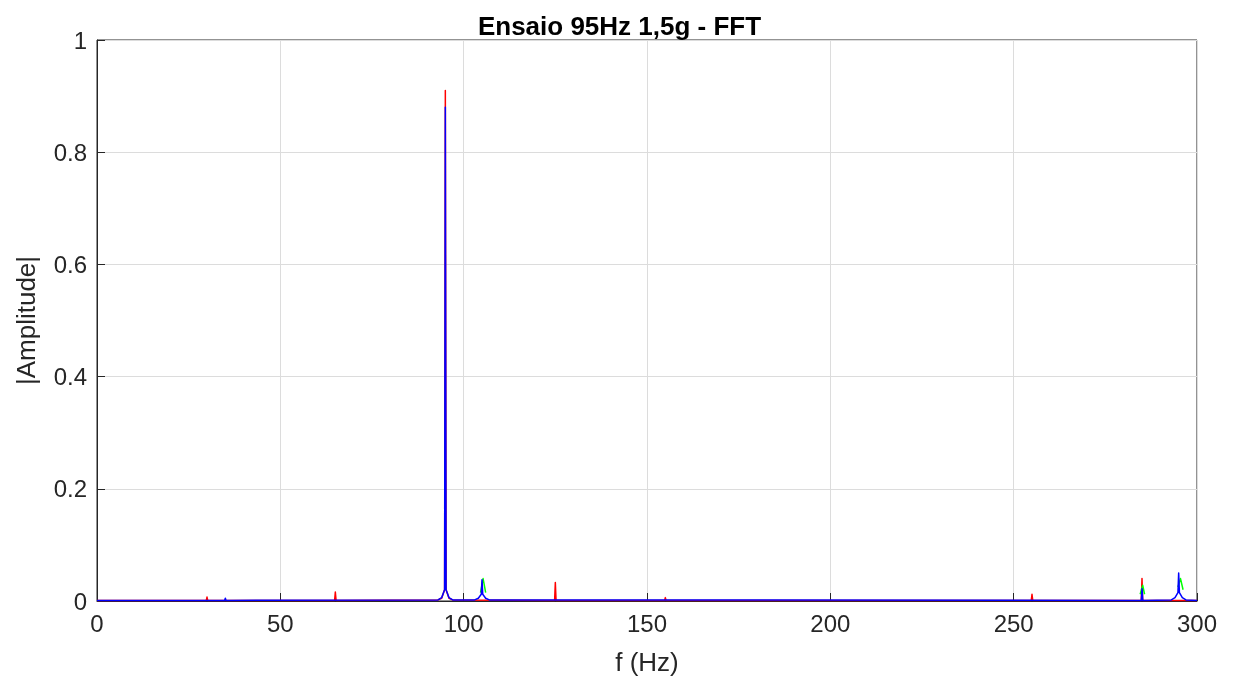 The width and height of the screenshot is (1239, 695). What do you see at coordinates (80, 40) in the screenshot?
I see `y-tick-label: 1` at bounding box center [80, 40].